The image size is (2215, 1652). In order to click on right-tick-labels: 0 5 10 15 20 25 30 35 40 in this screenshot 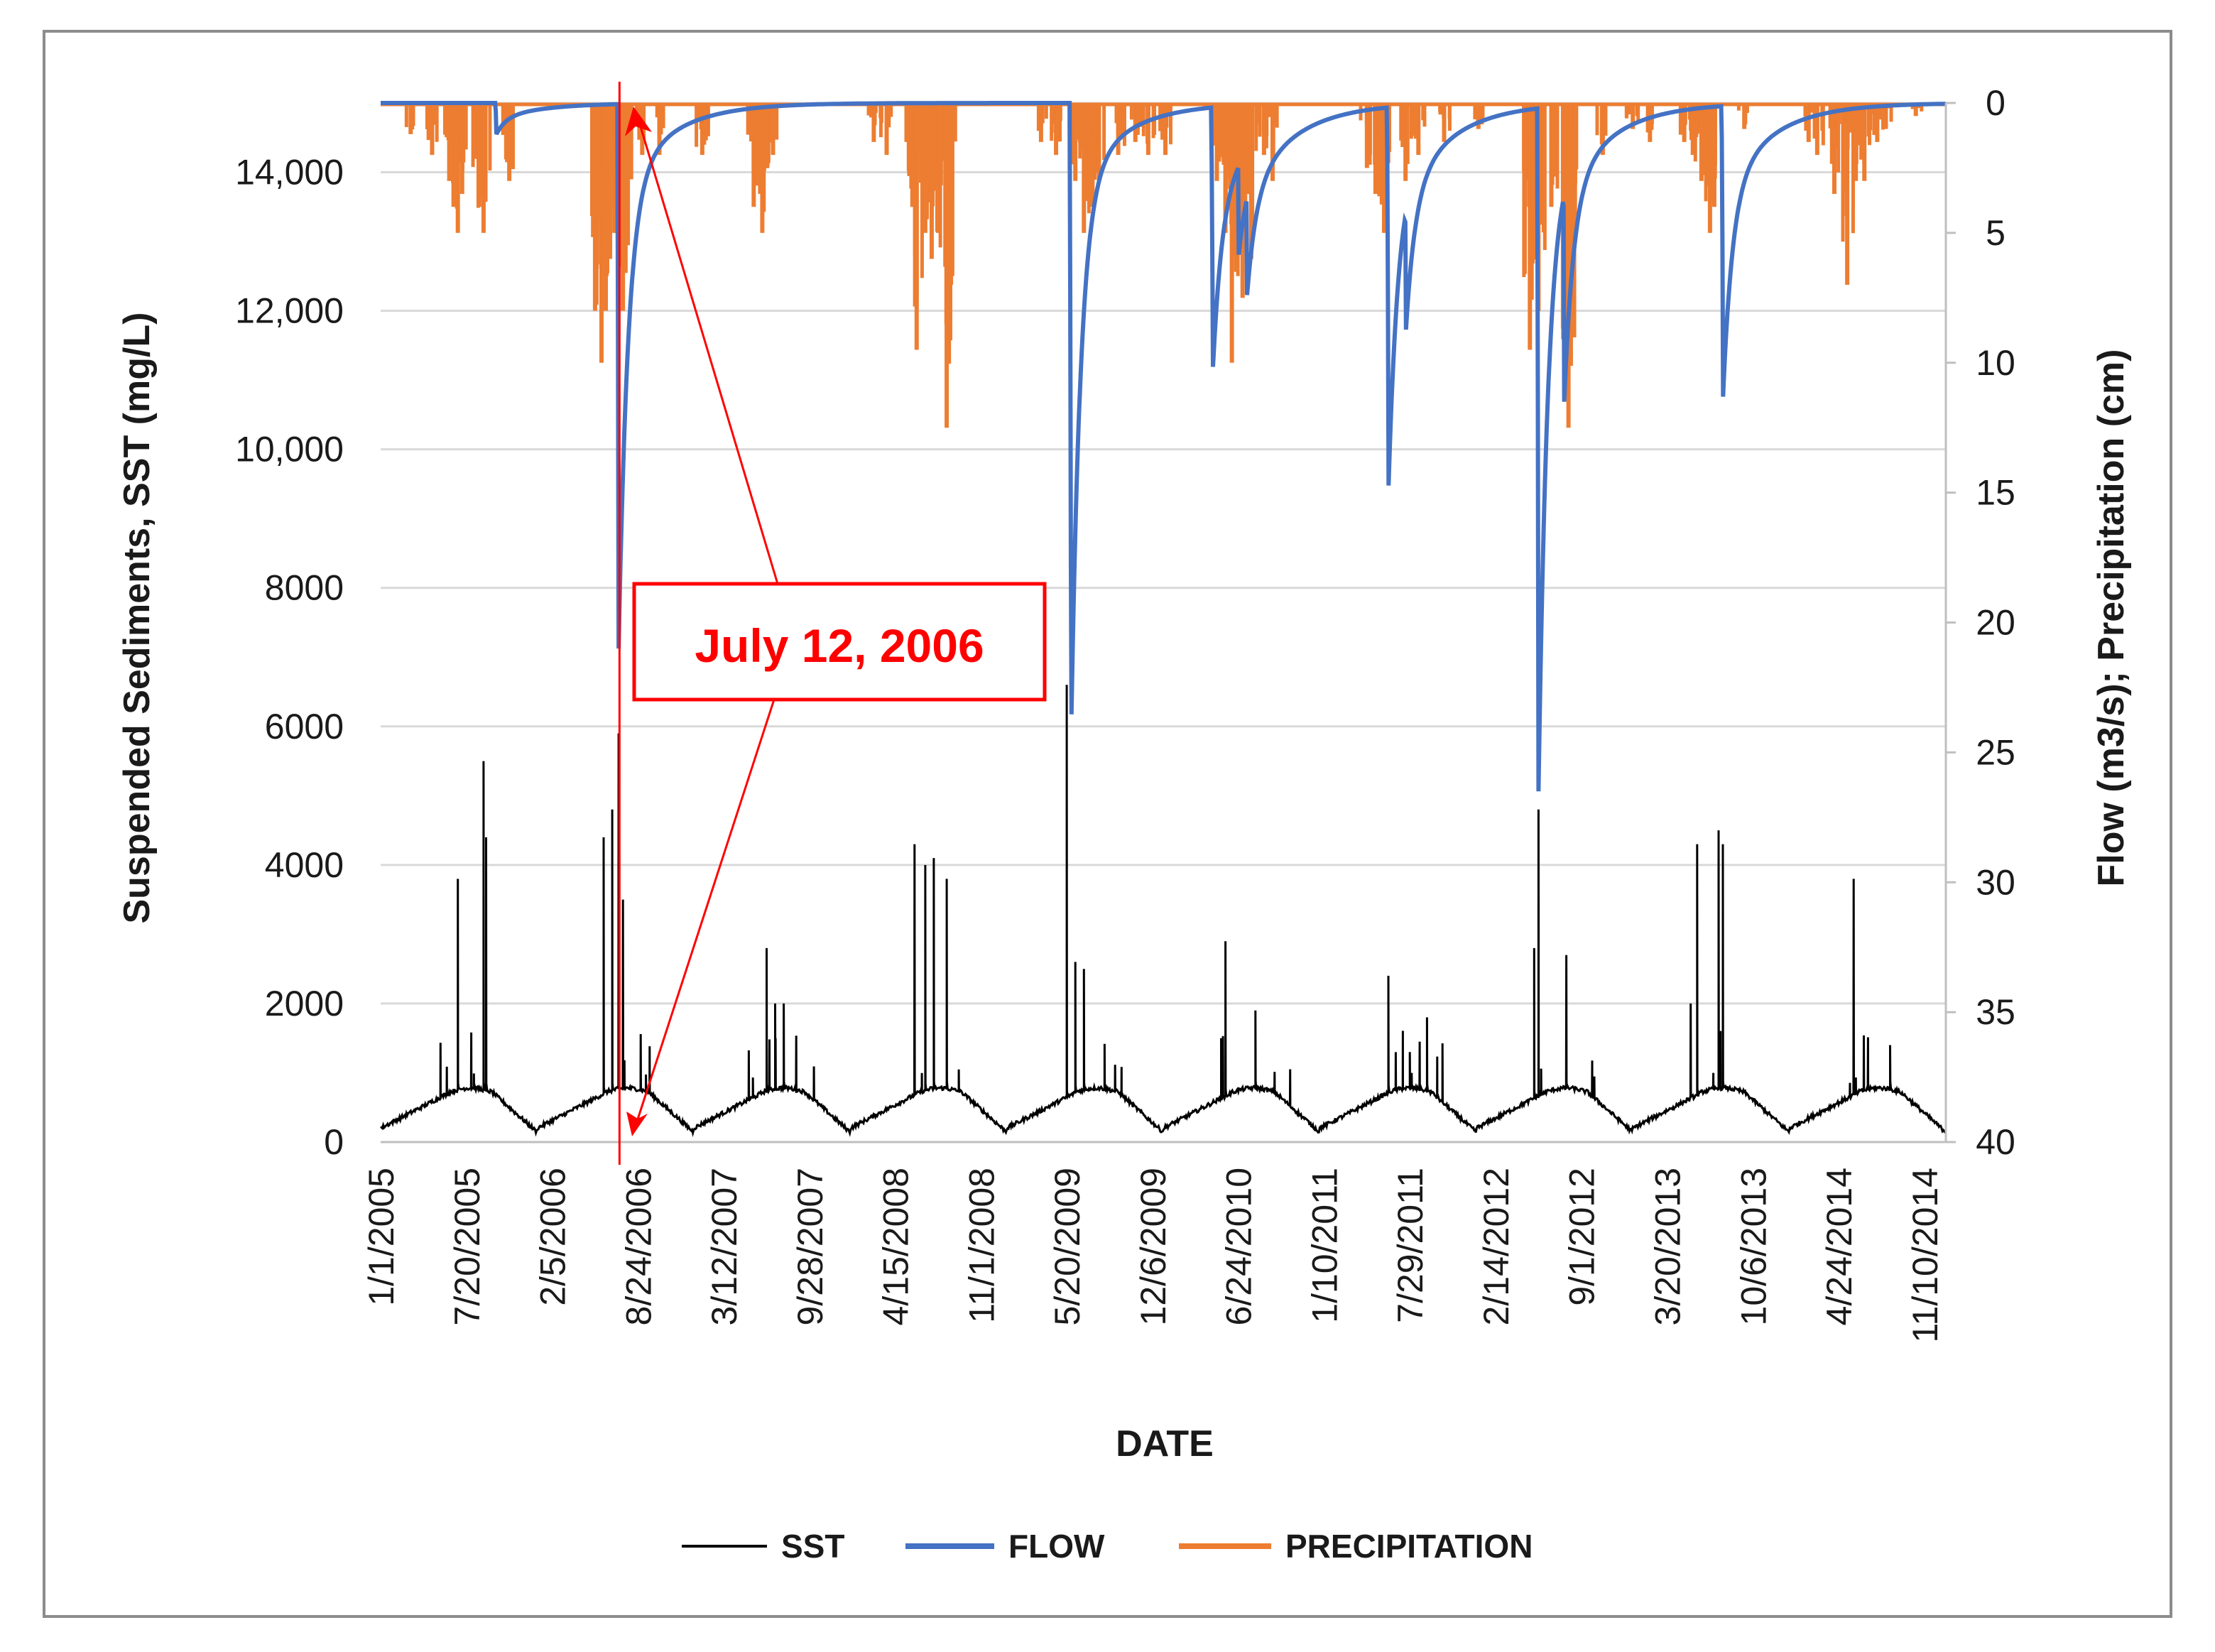, I will do `click(1996, 622)`.